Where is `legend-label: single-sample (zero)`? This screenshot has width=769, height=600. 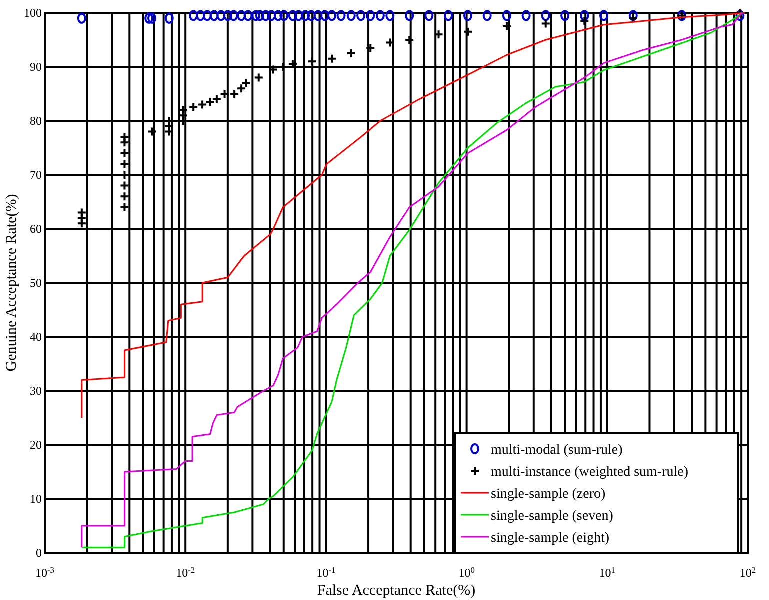 legend-label: single-sample (zero) is located at coordinates (548, 494).